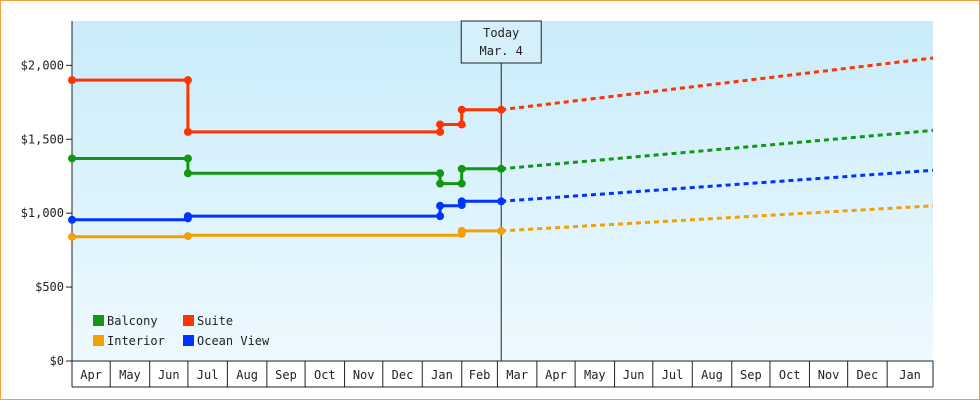 This screenshot has height=401, width=980. What do you see at coordinates (480, 375) in the screenshot?
I see `x-tick-label: Feb` at bounding box center [480, 375].